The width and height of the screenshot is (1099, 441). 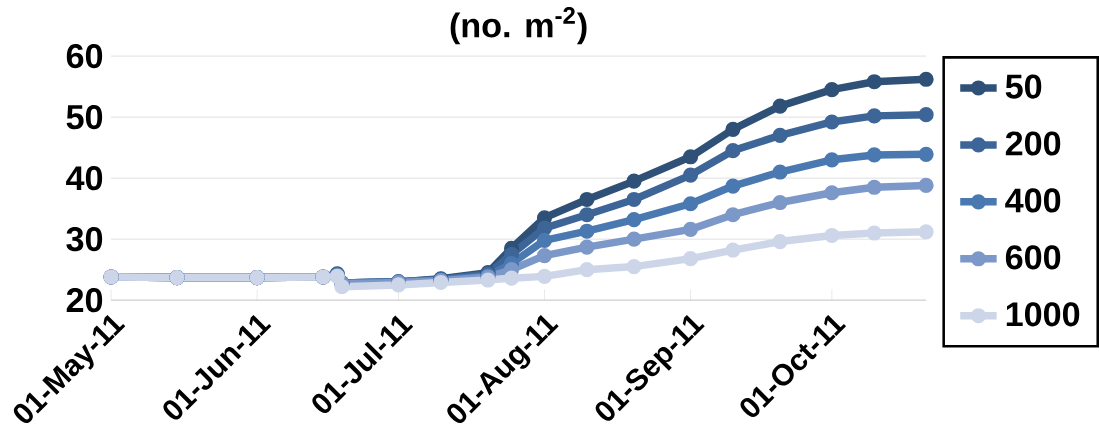 I want to click on legend-label: 50, so click(x=1023, y=86).